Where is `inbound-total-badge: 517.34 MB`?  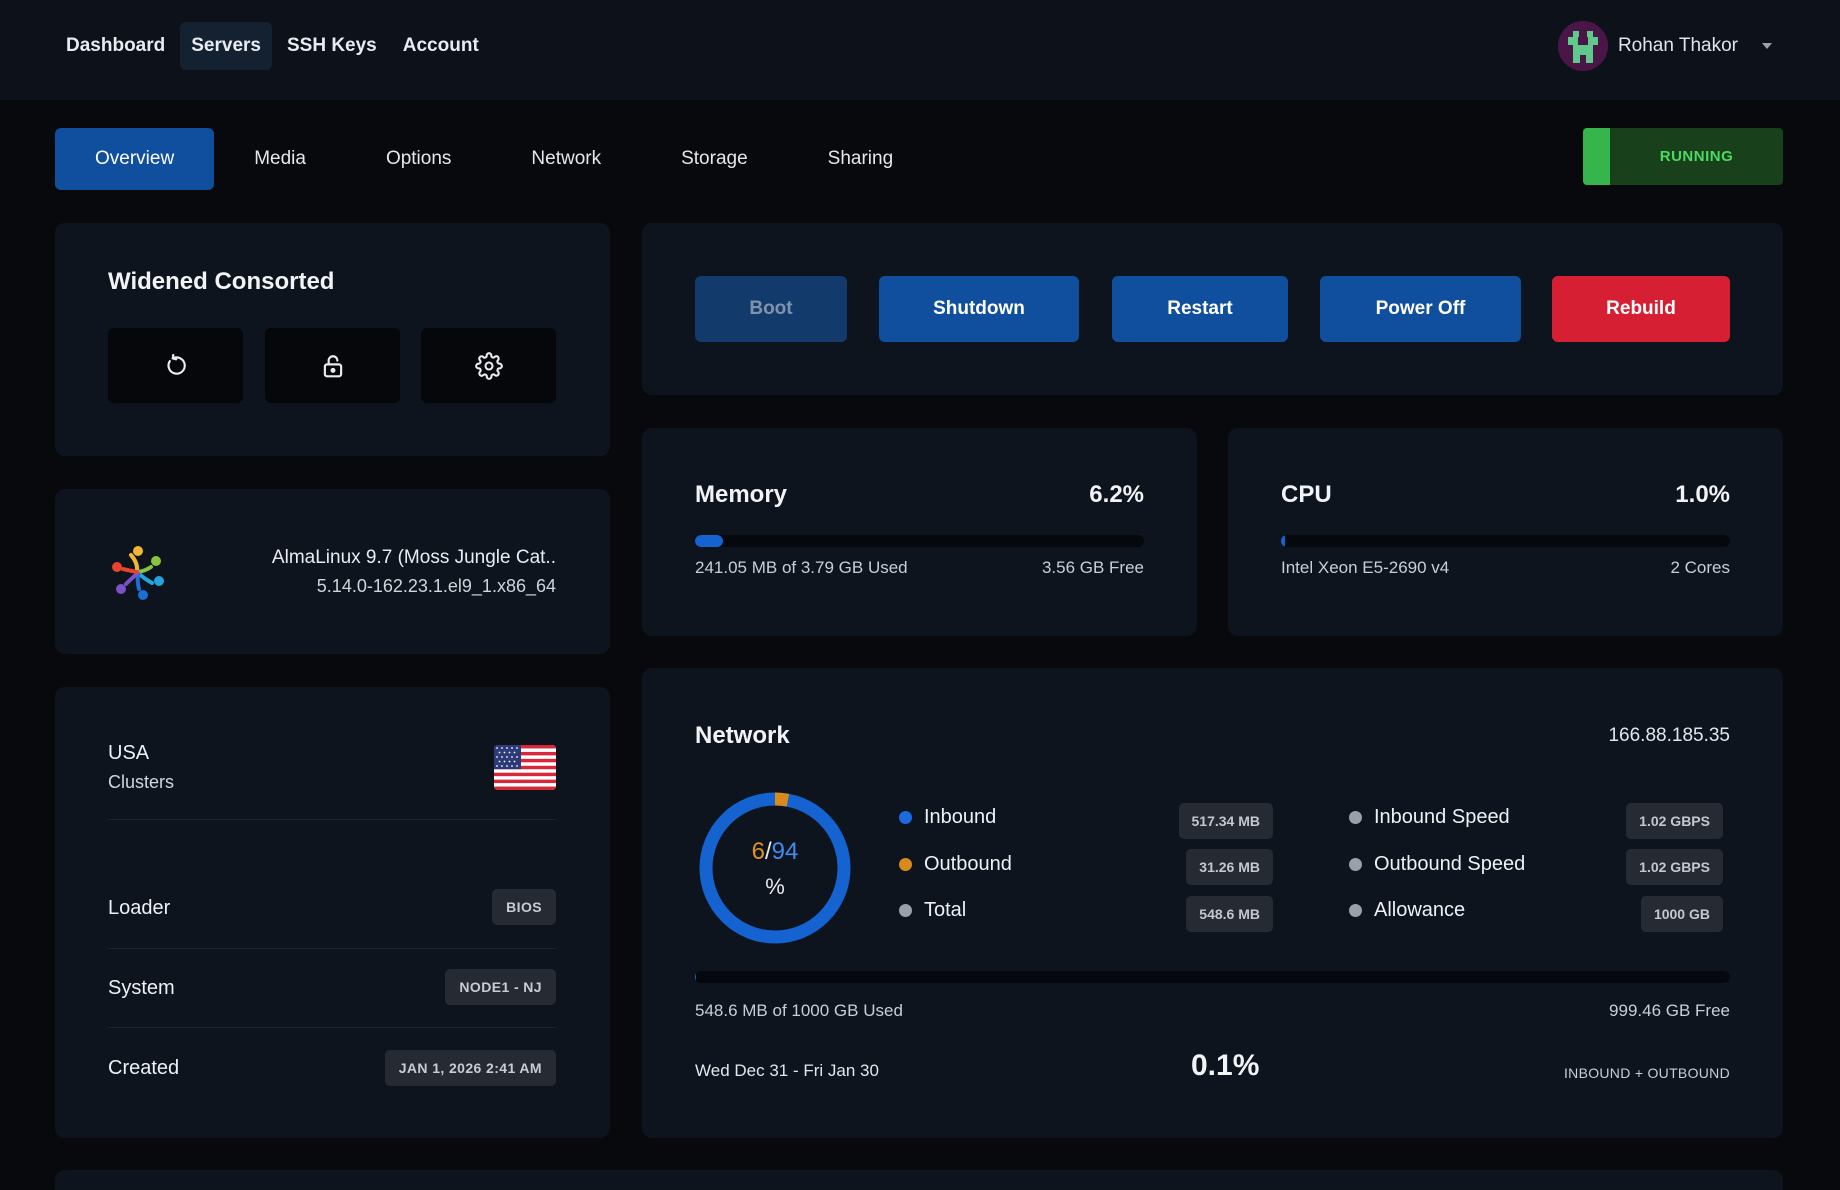 inbound-total-badge: 517.34 MB is located at coordinates (1225, 821).